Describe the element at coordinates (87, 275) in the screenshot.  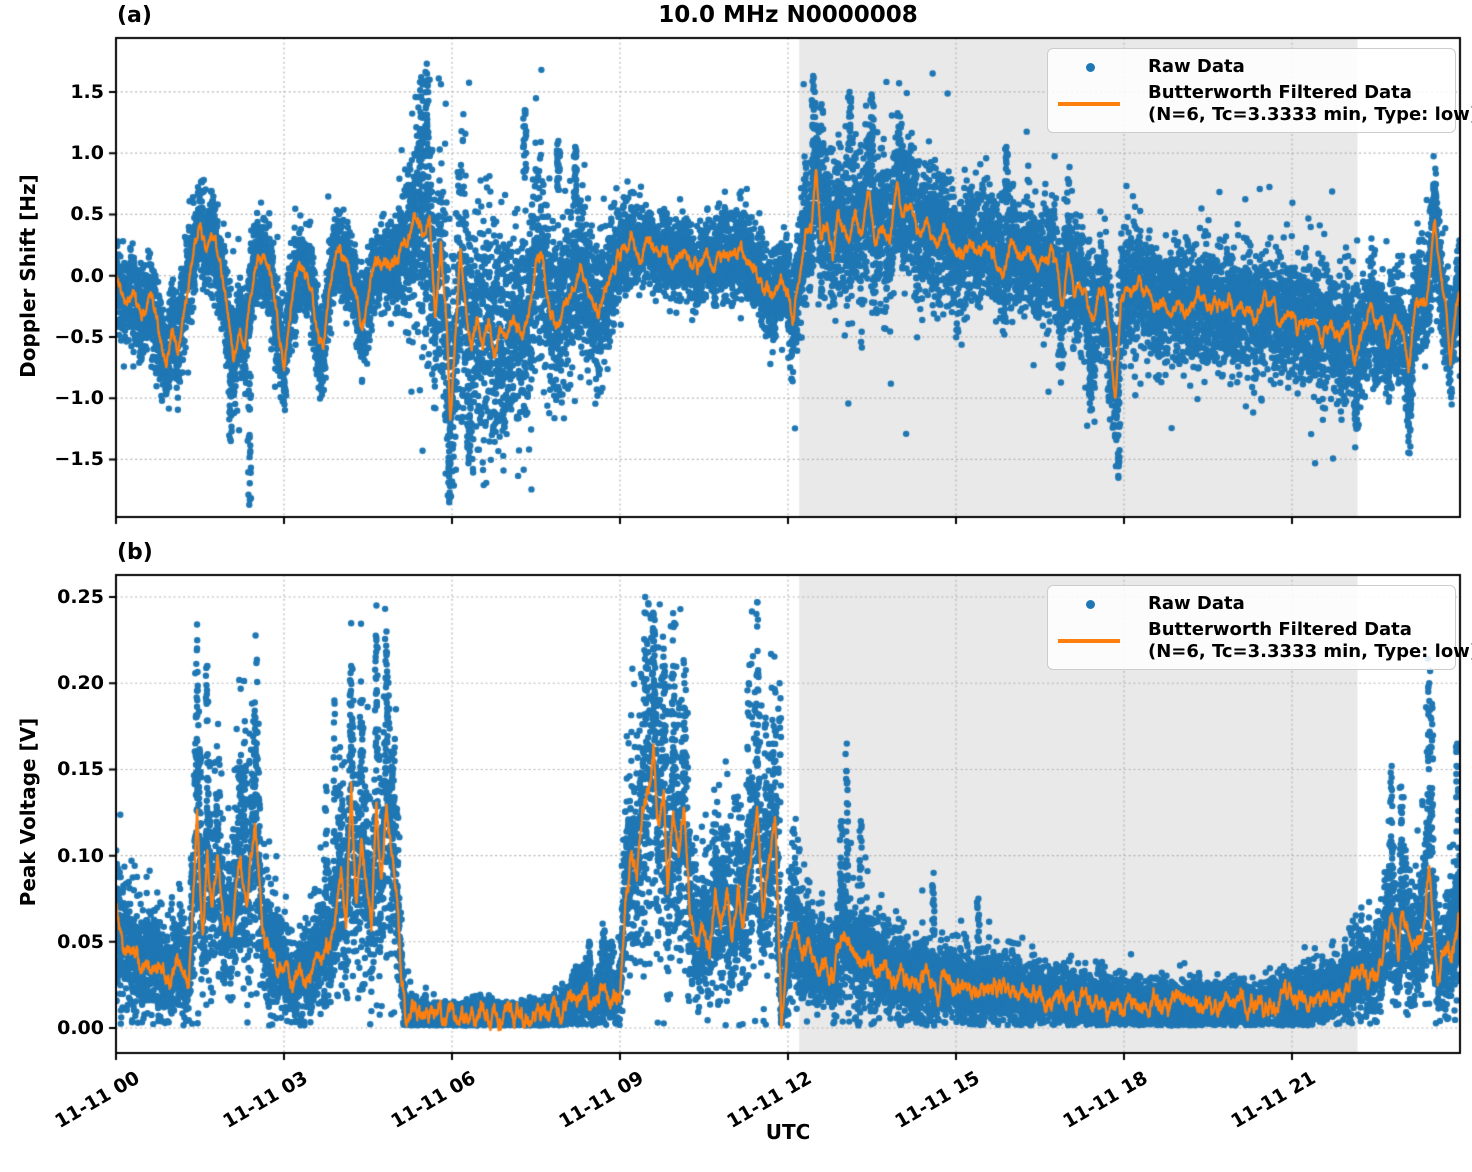
I see `y-tick-label: 0.0` at that location.